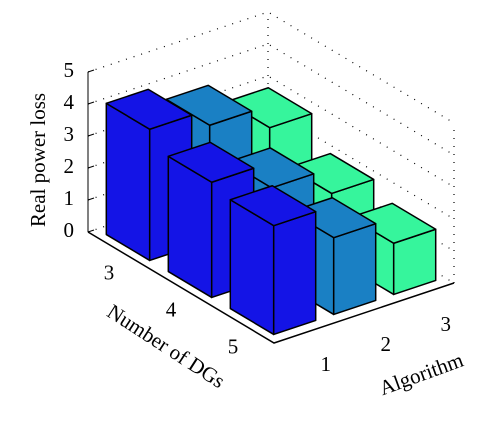 The width and height of the screenshot is (500, 426). What do you see at coordinates (69, 102) in the screenshot?
I see `z-tick-label: 4` at bounding box center [69, 102].